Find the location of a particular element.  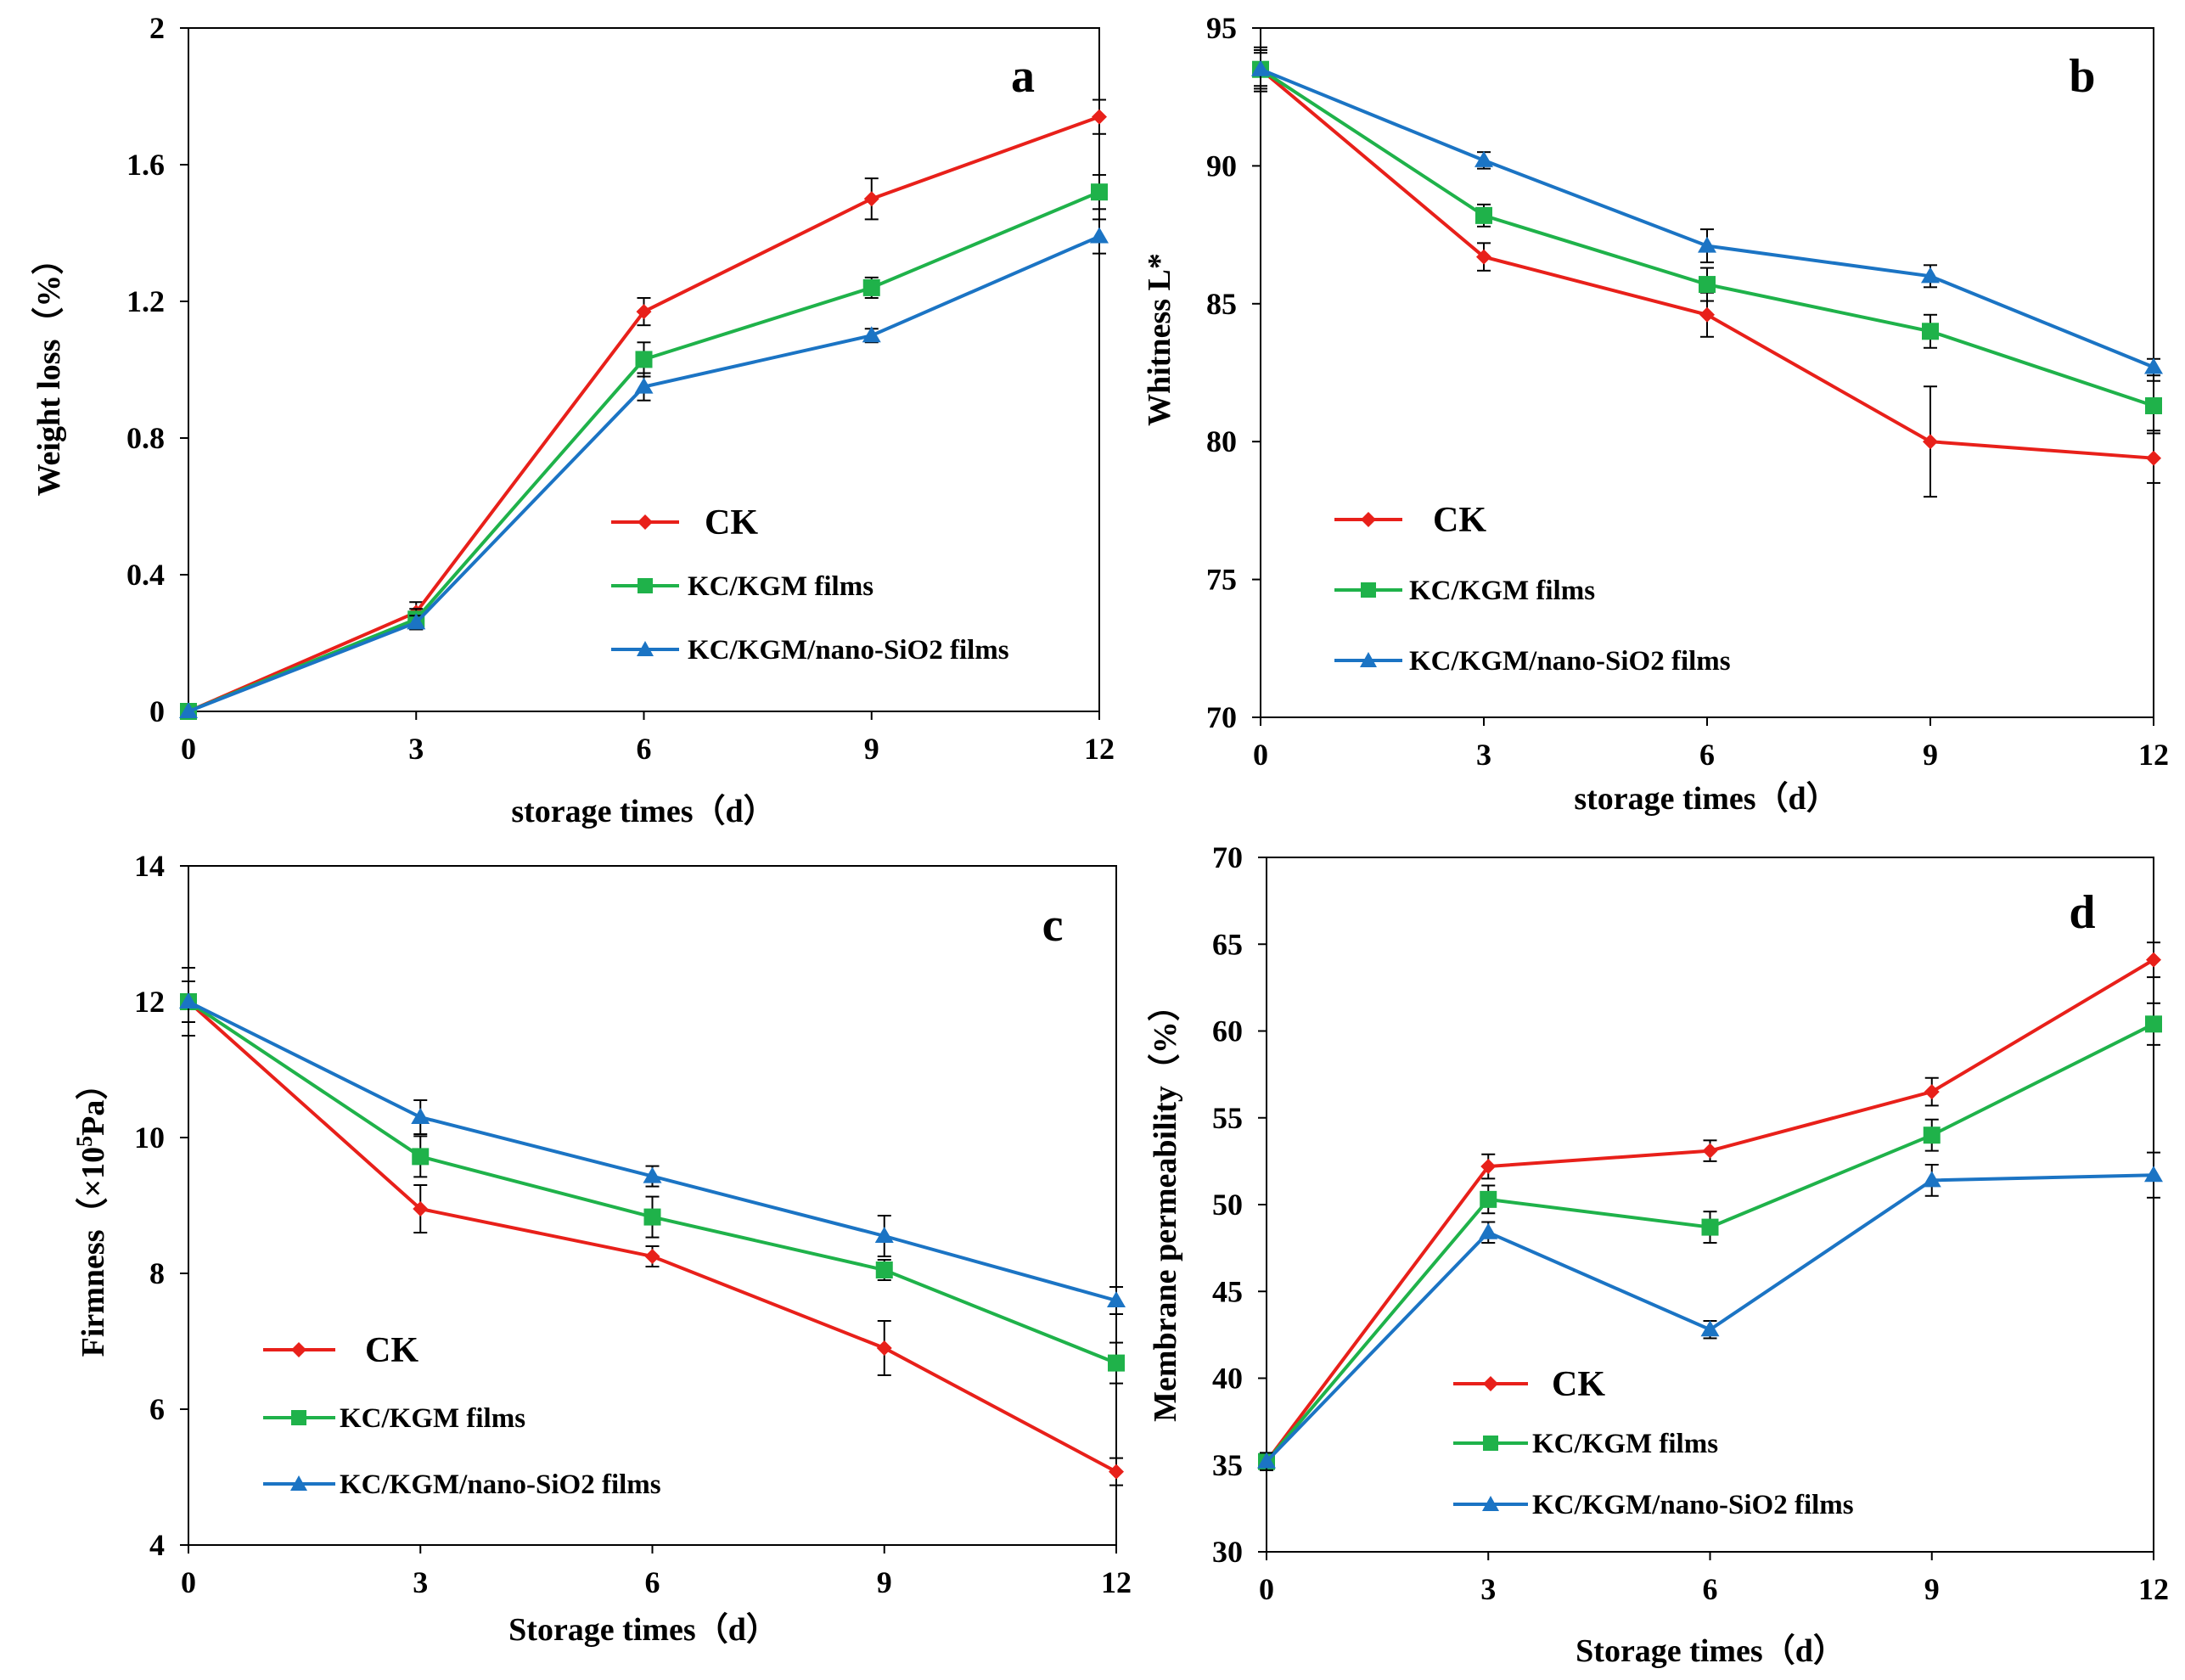

y-axis-label: Membrane permeability（%） is located at coordinates (1166, 1205).